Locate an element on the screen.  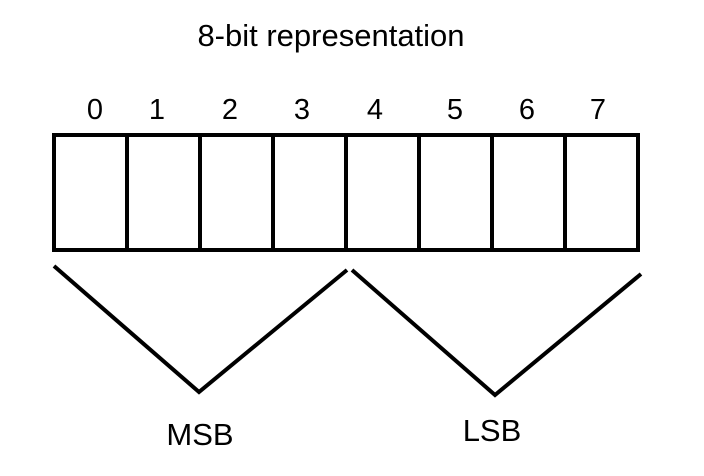
bit-index-0: 0 is located at coordinates (95, 110).